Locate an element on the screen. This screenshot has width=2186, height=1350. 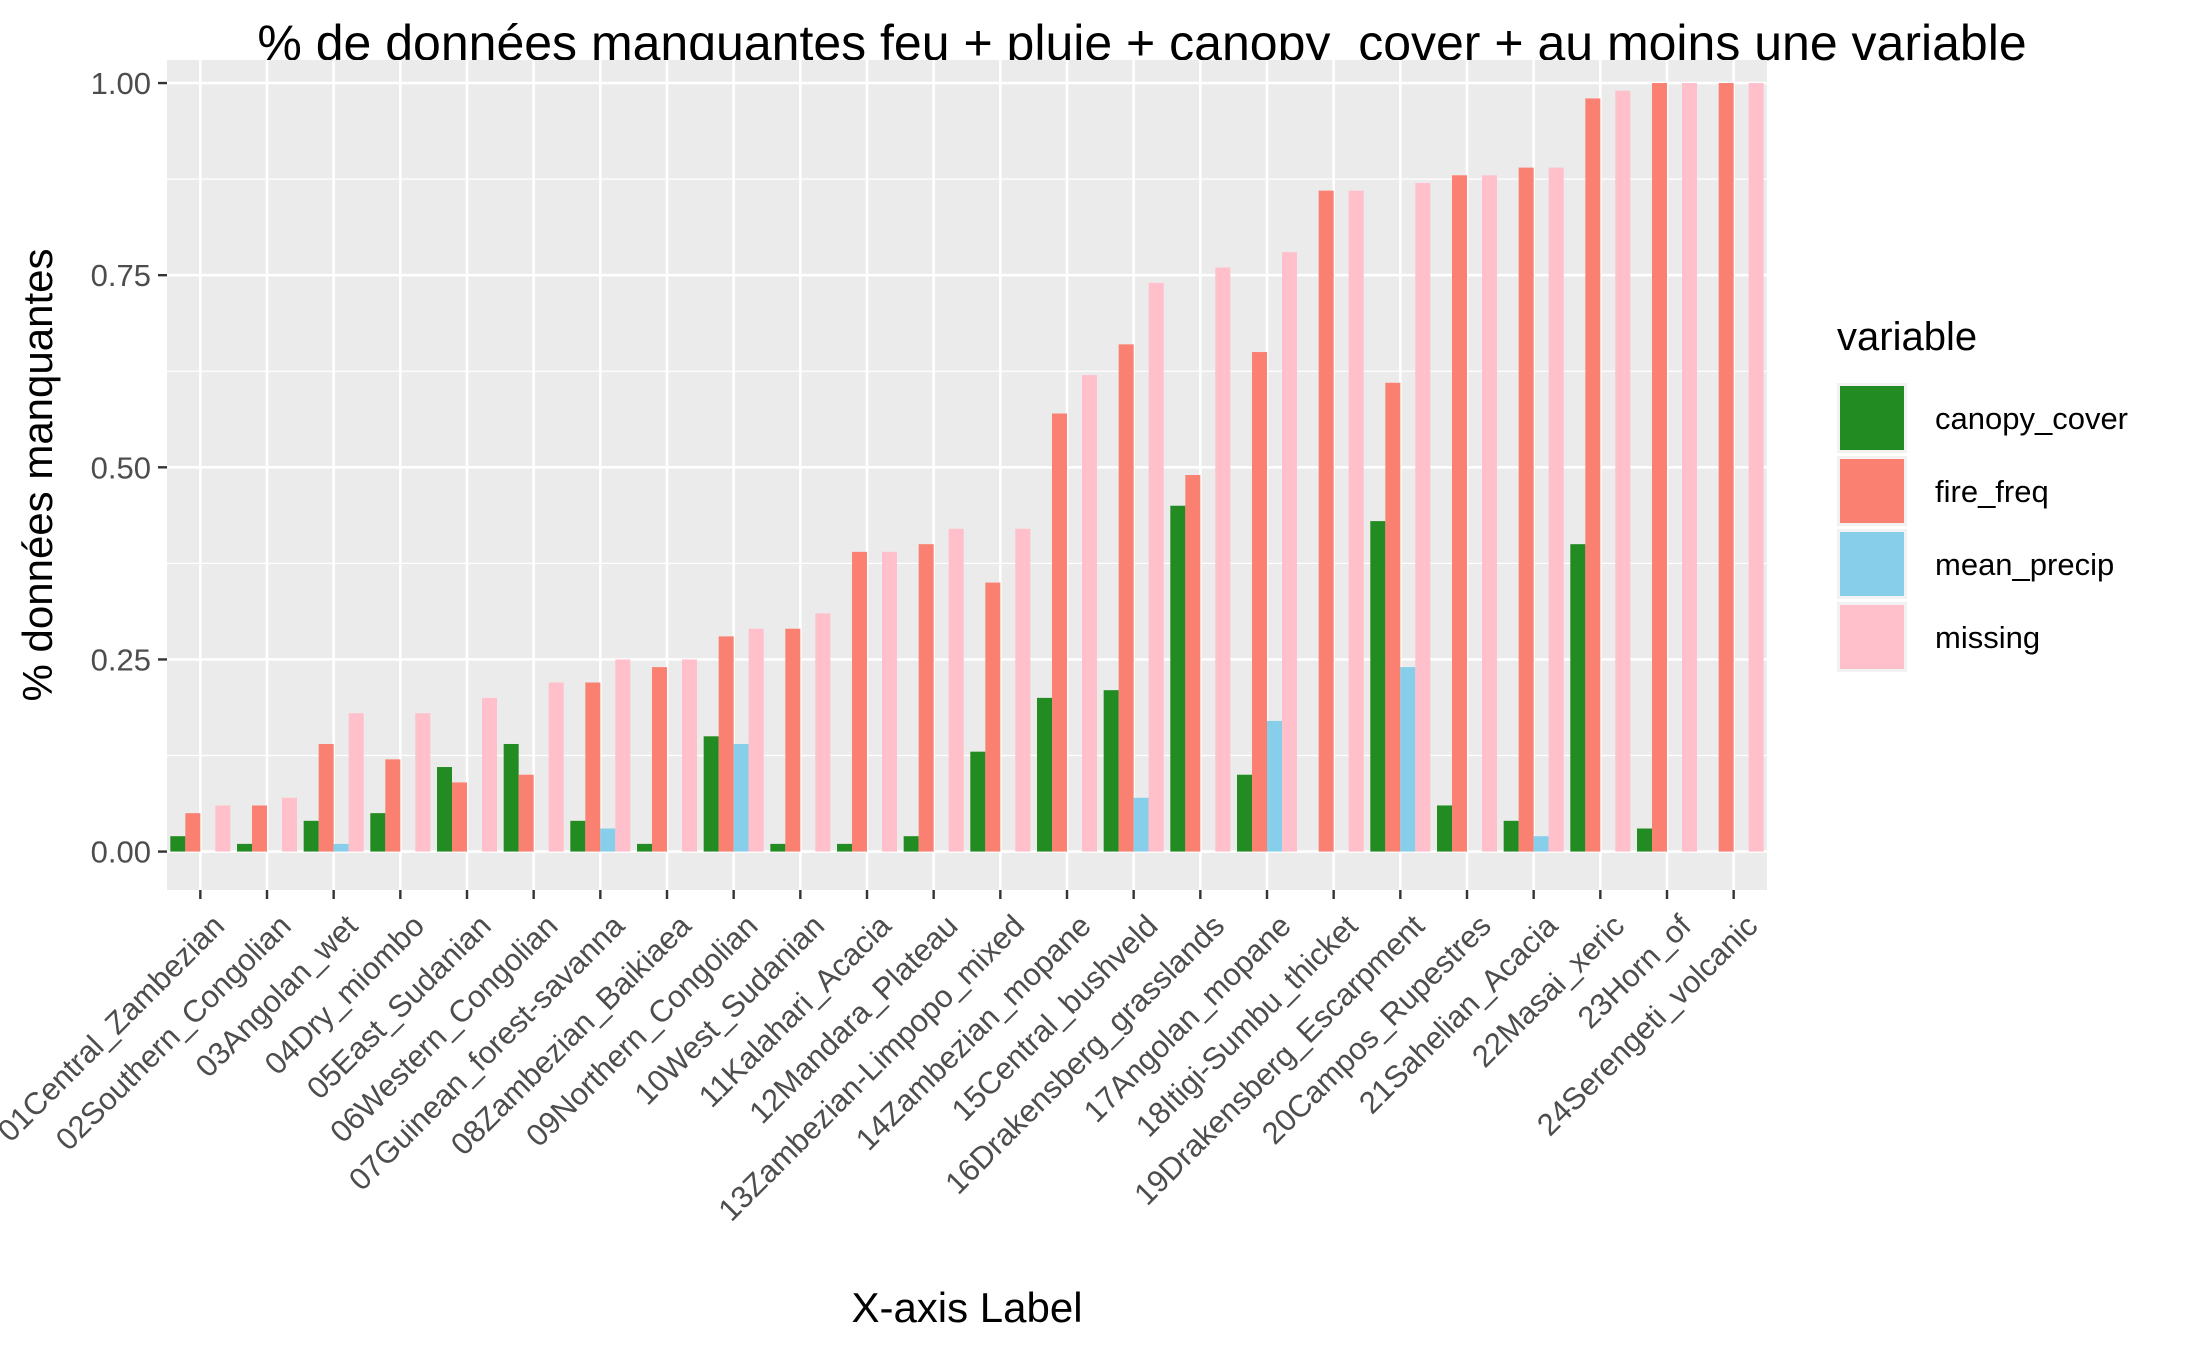
y-tick-label: 0.50 is located at coordinates (121, 467).